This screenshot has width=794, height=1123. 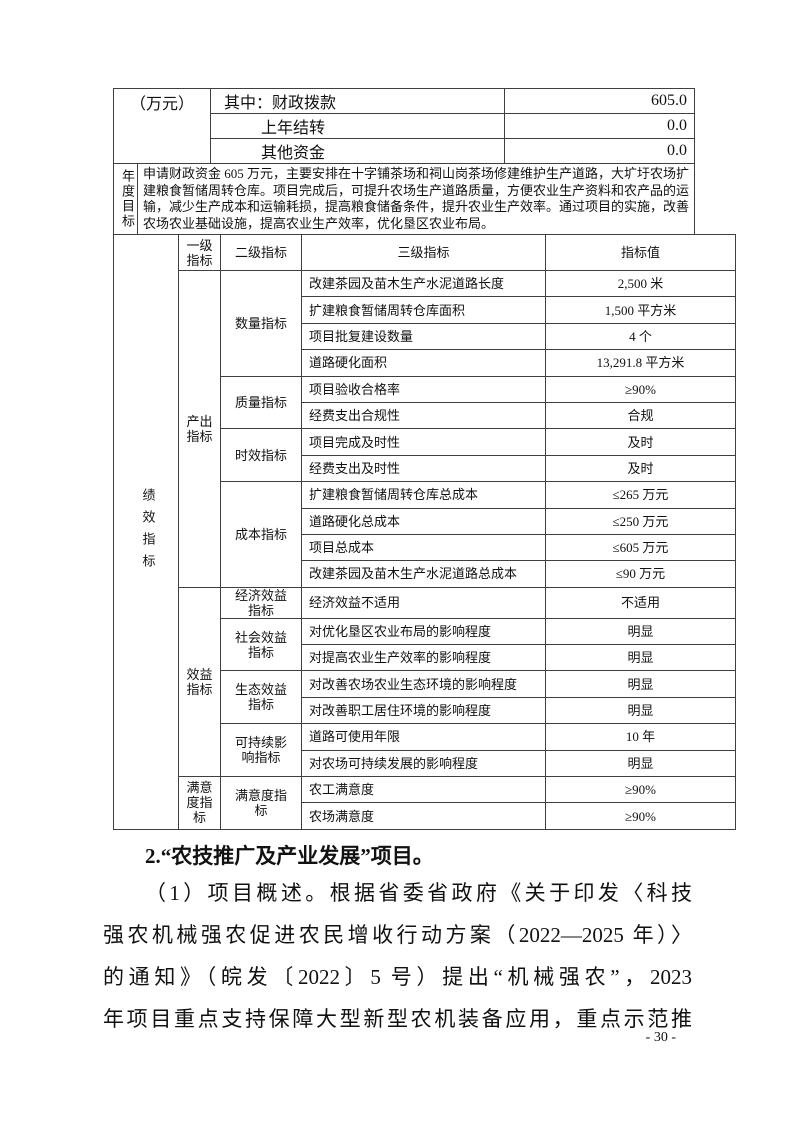 I want to click on indicator-row: 效益指标 经济效益指标 经济效益不适用 不适用, so click(x=425, y=682).